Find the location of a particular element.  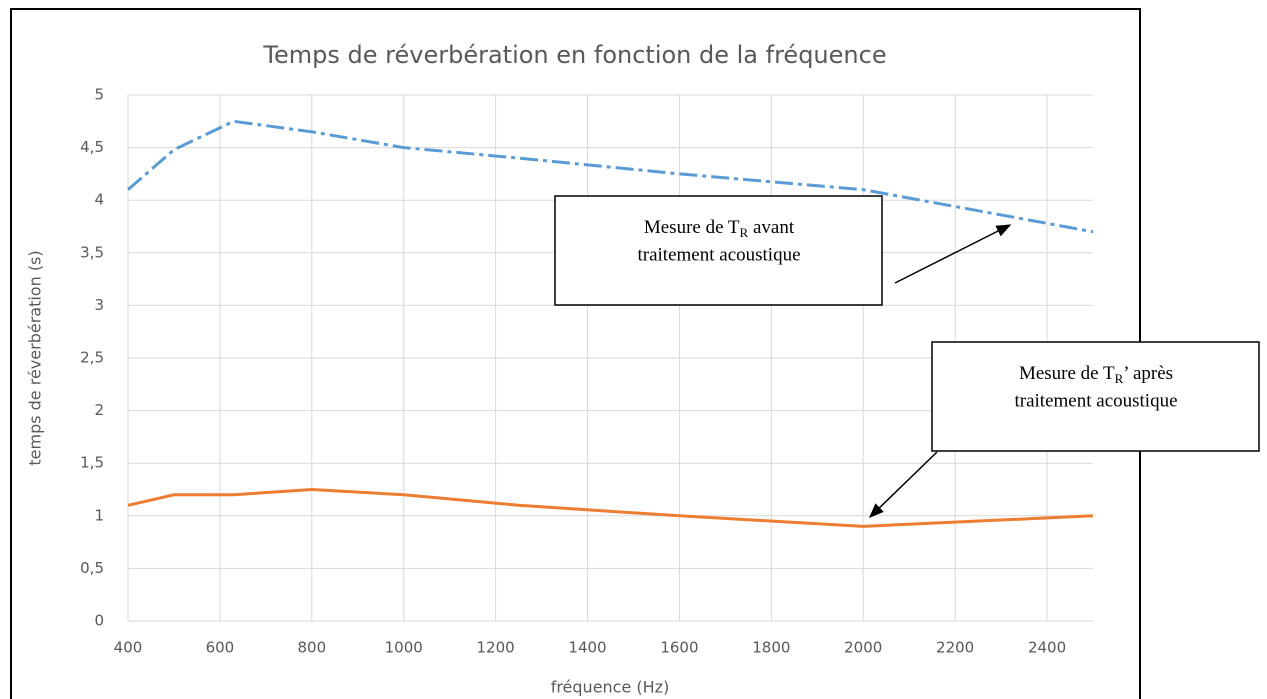

annotation-part: avant is located at coordinates (771, 227).